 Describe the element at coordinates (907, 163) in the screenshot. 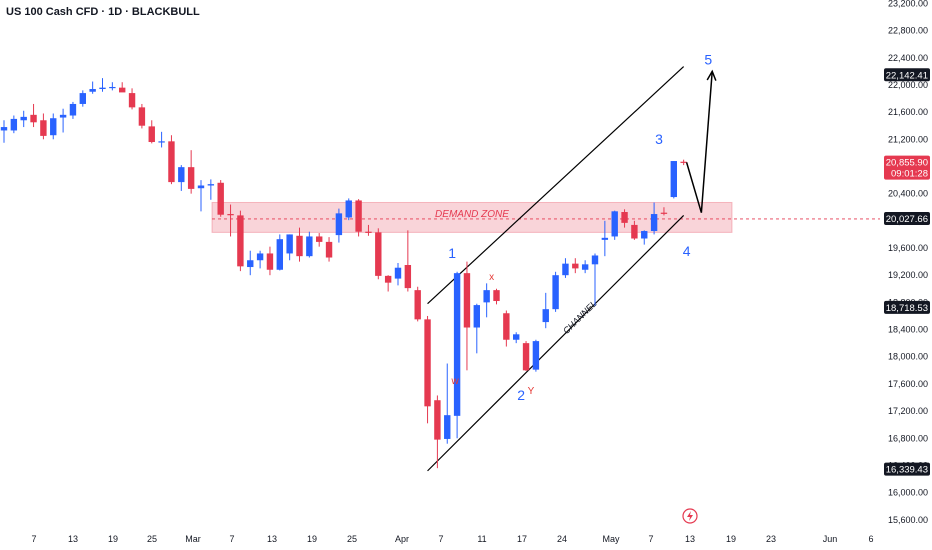

I see `price-tag-label: 20,855.90` at that location.